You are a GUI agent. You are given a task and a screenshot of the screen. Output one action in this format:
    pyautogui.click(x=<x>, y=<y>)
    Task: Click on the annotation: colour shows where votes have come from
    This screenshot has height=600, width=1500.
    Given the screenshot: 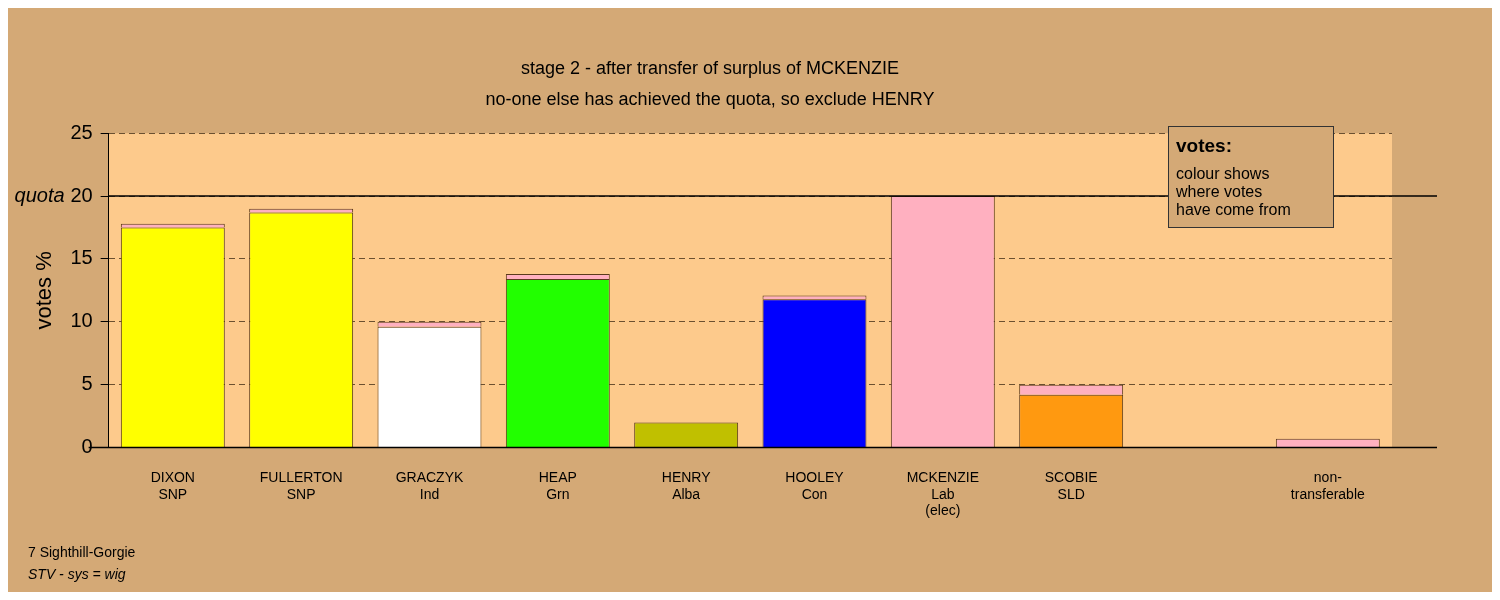 What is the action you would take?
    pyautogui.click(x=1234, y=192)
    